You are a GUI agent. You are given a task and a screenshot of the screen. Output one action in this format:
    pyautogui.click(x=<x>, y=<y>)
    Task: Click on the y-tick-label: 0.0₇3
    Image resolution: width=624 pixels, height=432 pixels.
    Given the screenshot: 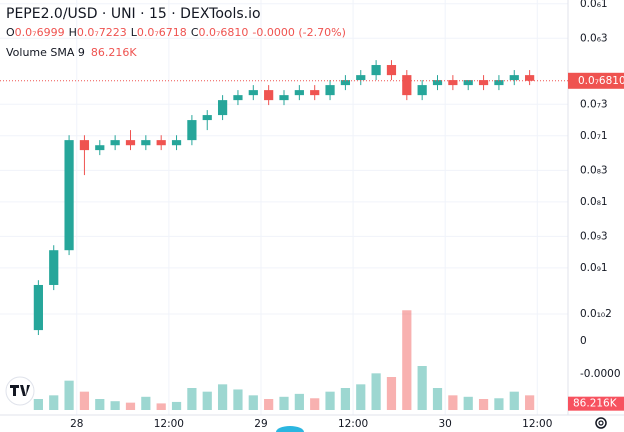 What is the action you would take?
    pyautogui.click(x=594, y=104)
    